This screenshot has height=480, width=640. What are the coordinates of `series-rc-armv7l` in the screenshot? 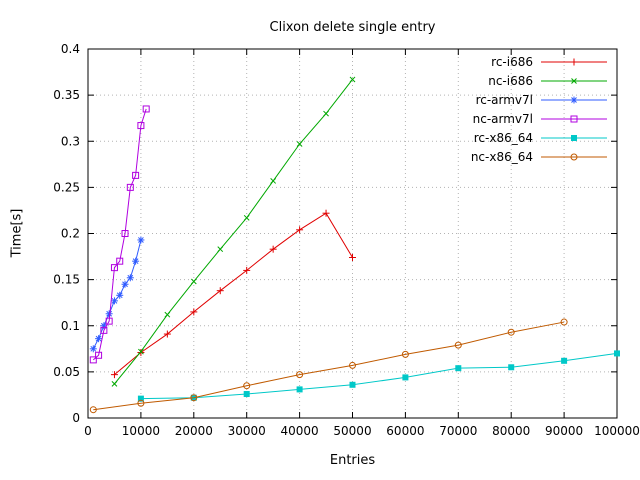 It's located at (117, 294).